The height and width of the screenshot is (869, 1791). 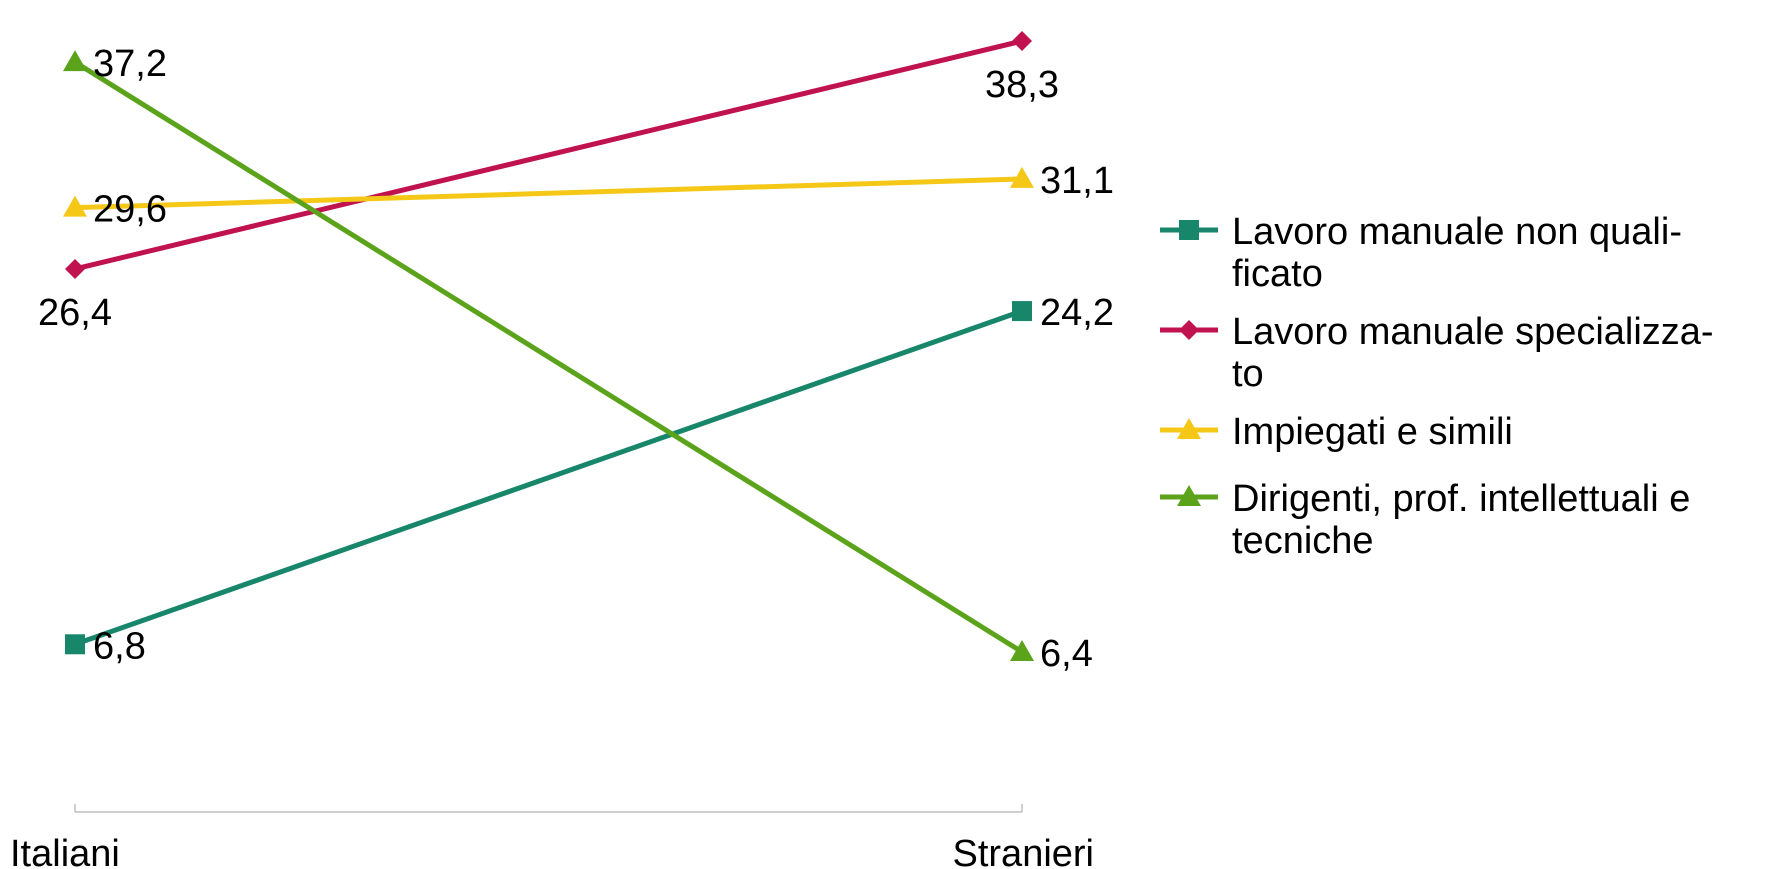 What do you see at coordinates (130, 64) in the screenshot?
I see `data-label: 37,2` at bounding box center [130, 64].